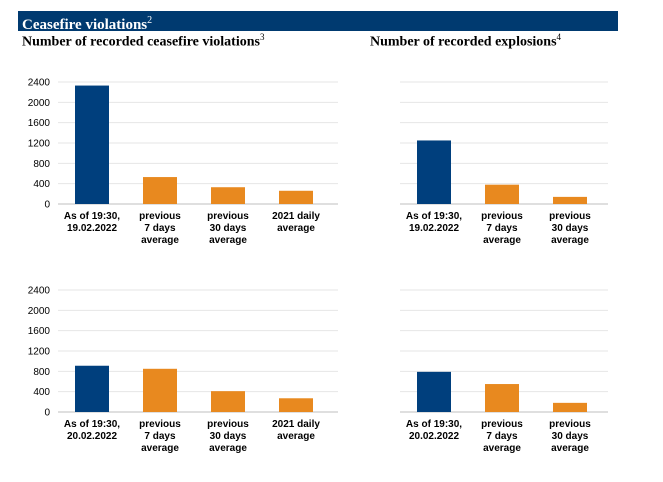 This screenshot has width=663, height=482. I want to click on section-title: Ceasefire violations, so click(85, 25).